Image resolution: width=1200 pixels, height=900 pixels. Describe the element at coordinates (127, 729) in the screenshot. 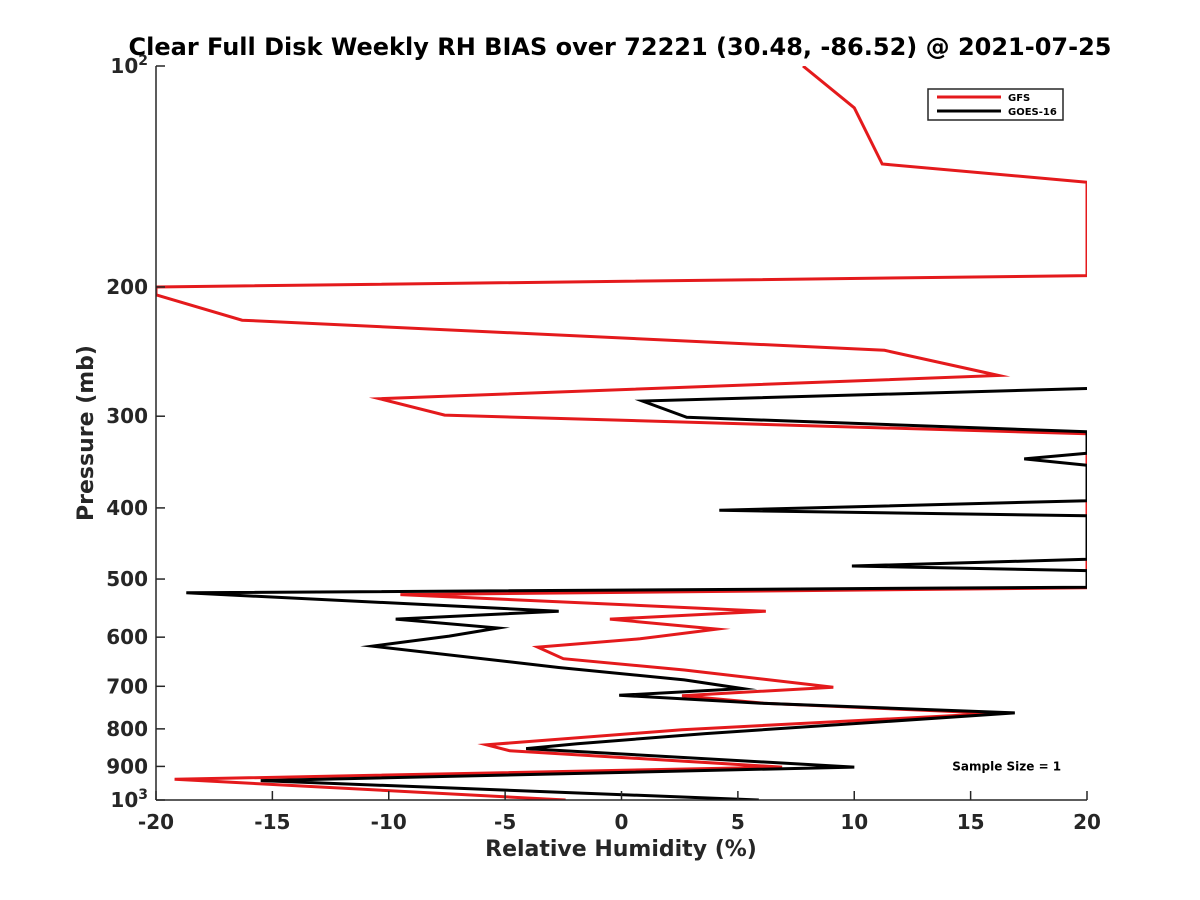

I see `y-tick-label: 800` at that location.